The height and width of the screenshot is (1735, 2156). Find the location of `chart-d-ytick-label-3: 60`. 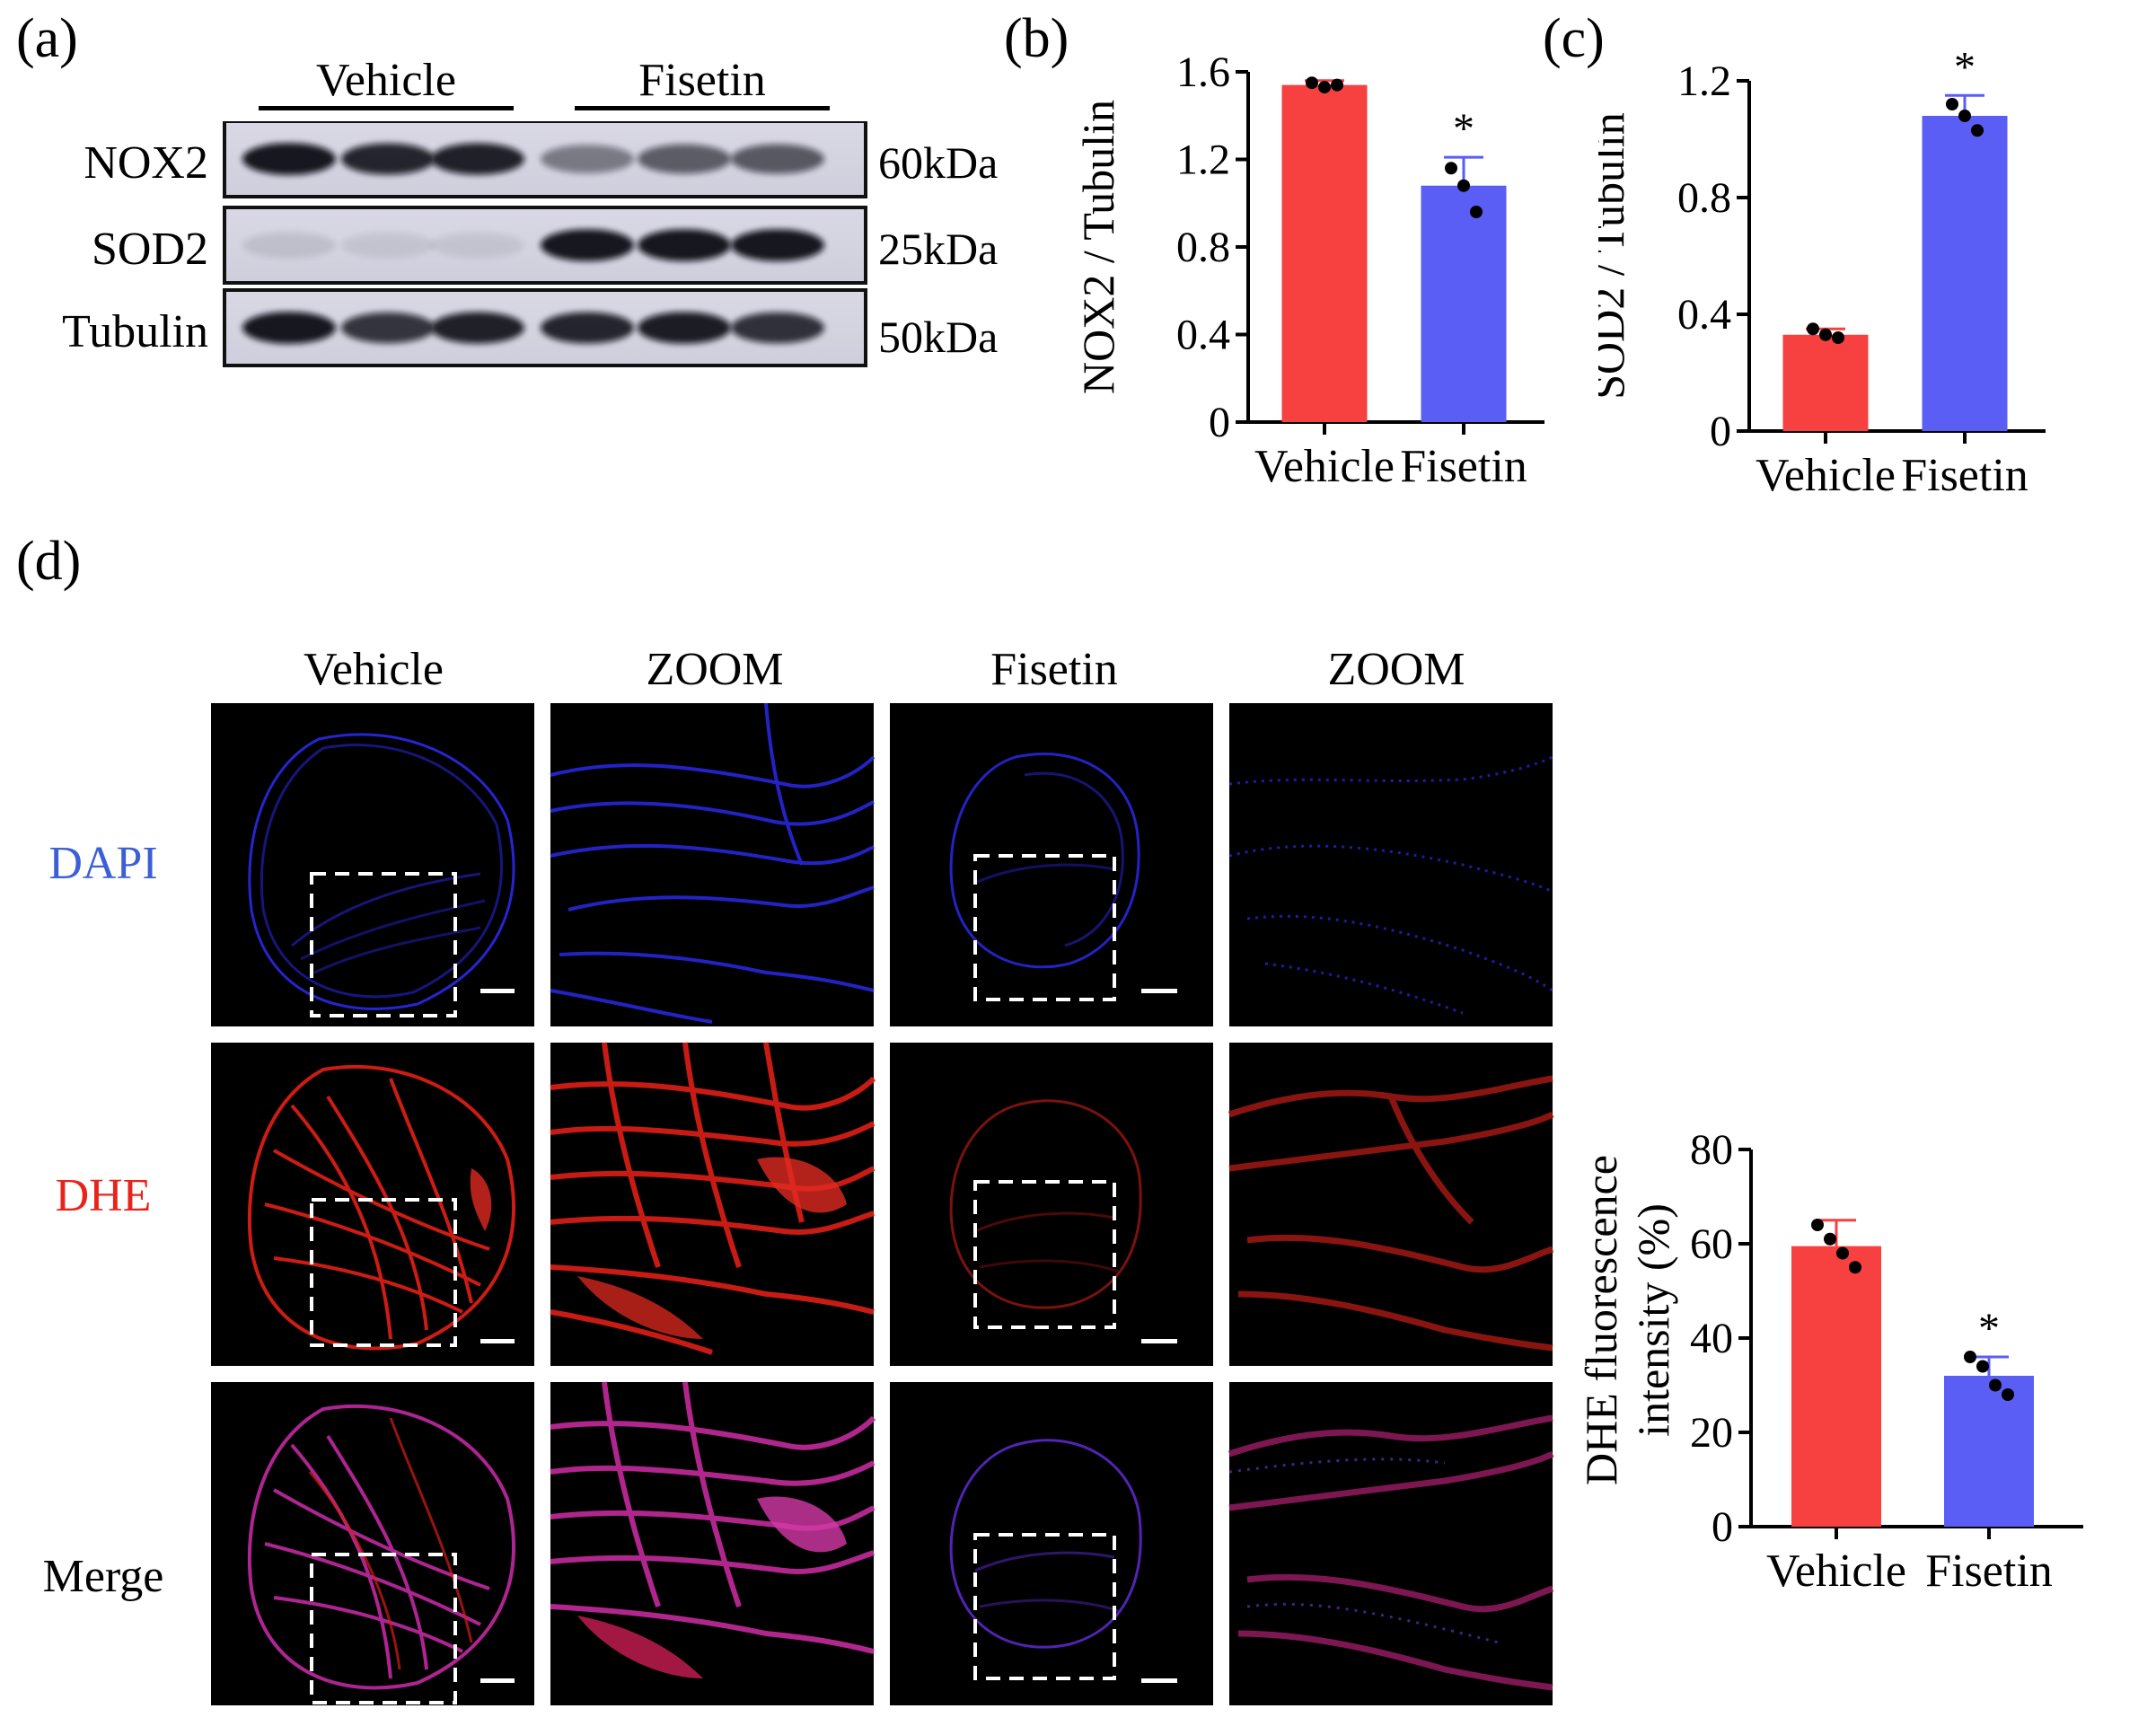

chart-d-ytick-label-3: 60 is located at coordinates (1711, 1244).